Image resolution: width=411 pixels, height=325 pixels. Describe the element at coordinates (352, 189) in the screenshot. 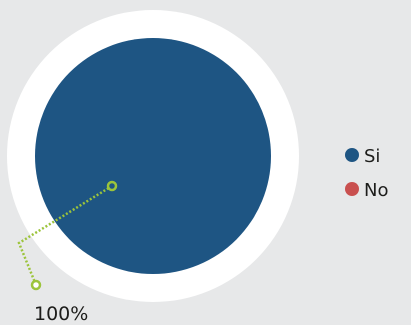

I see `legend-marker-no` at that location.